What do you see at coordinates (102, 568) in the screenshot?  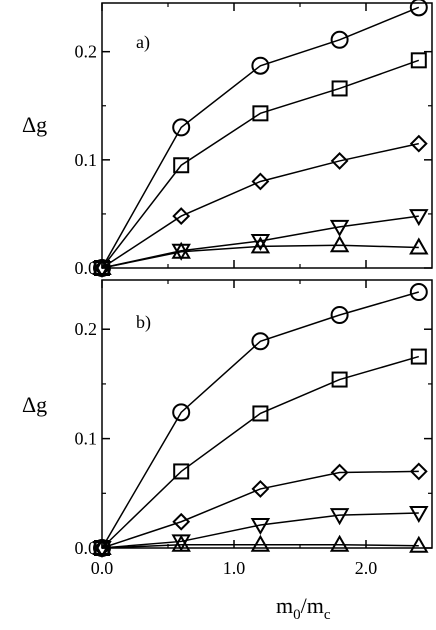 I see `x-tick-label: 0.0` at bounding box center [102, 568].